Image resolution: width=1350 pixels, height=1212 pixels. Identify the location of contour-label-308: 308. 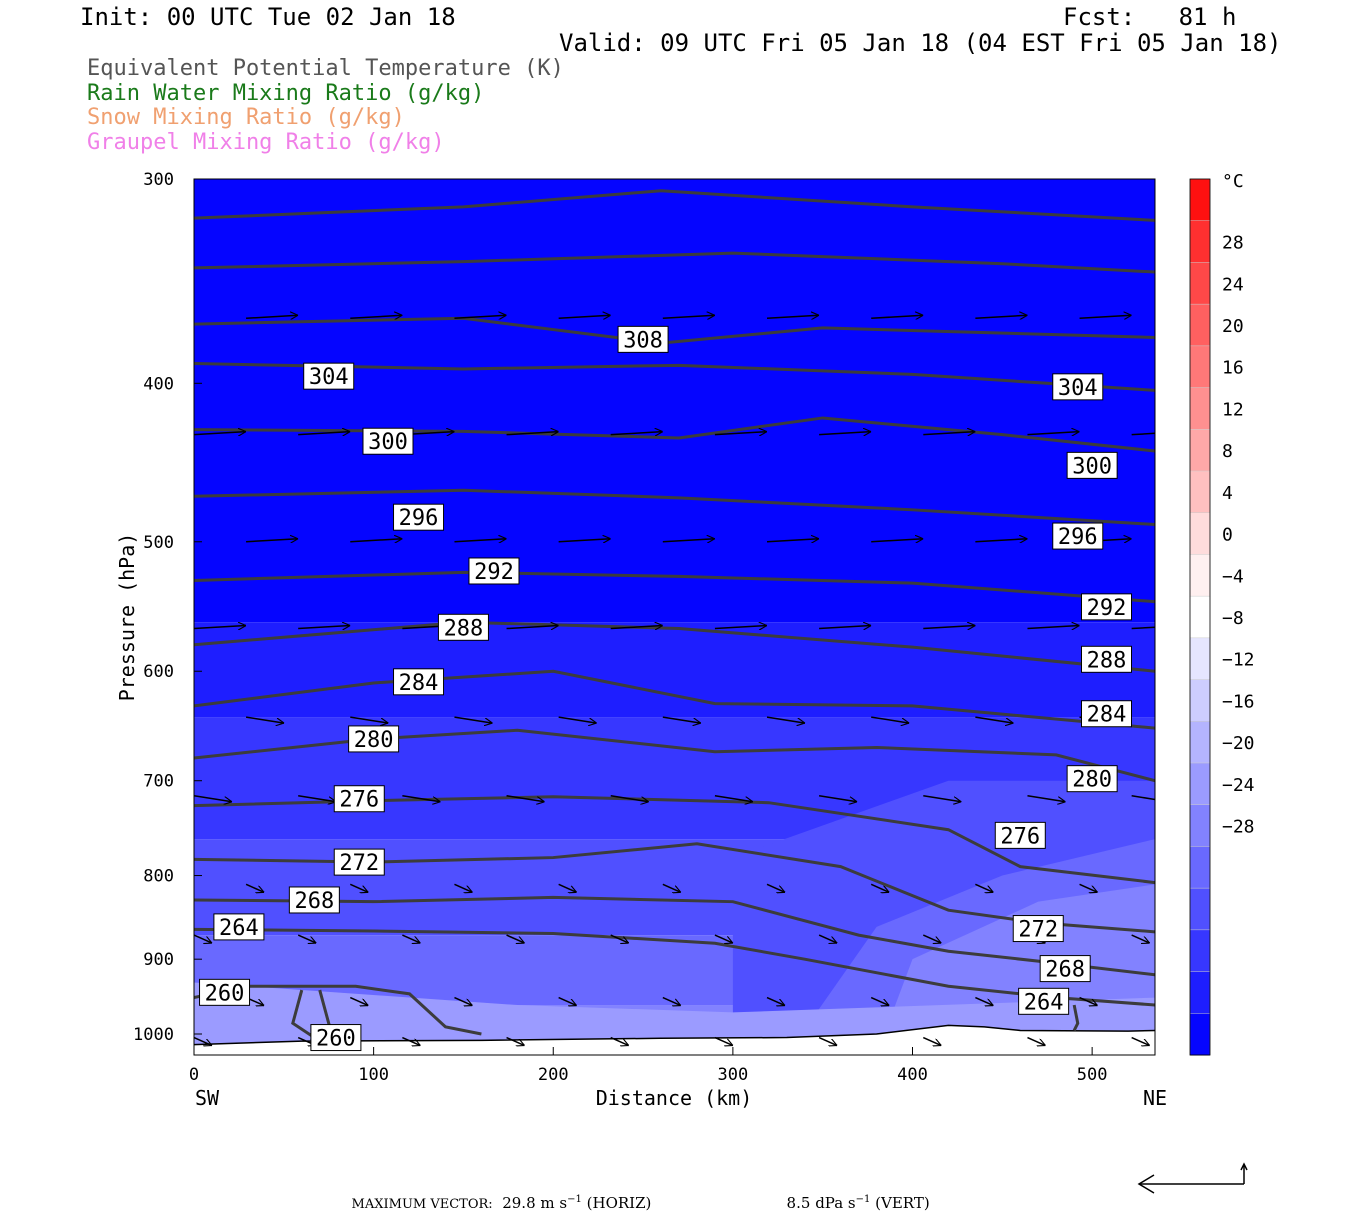
(643, 339).